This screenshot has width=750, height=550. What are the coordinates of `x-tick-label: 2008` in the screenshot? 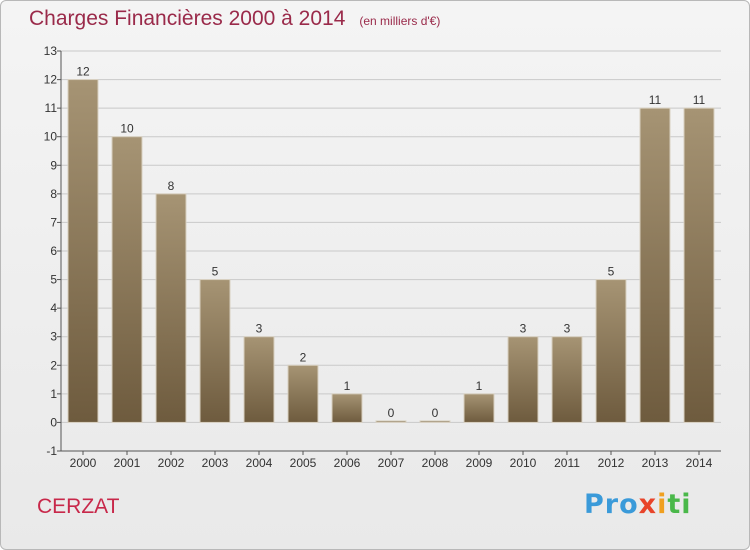 It's located at (435, 463).